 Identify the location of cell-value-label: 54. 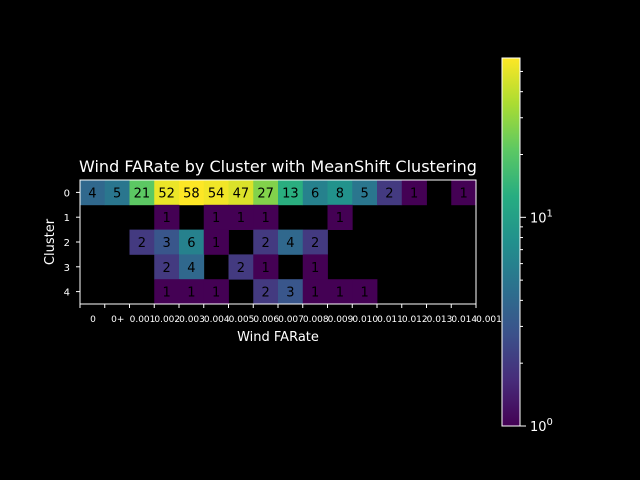
(216, 193).